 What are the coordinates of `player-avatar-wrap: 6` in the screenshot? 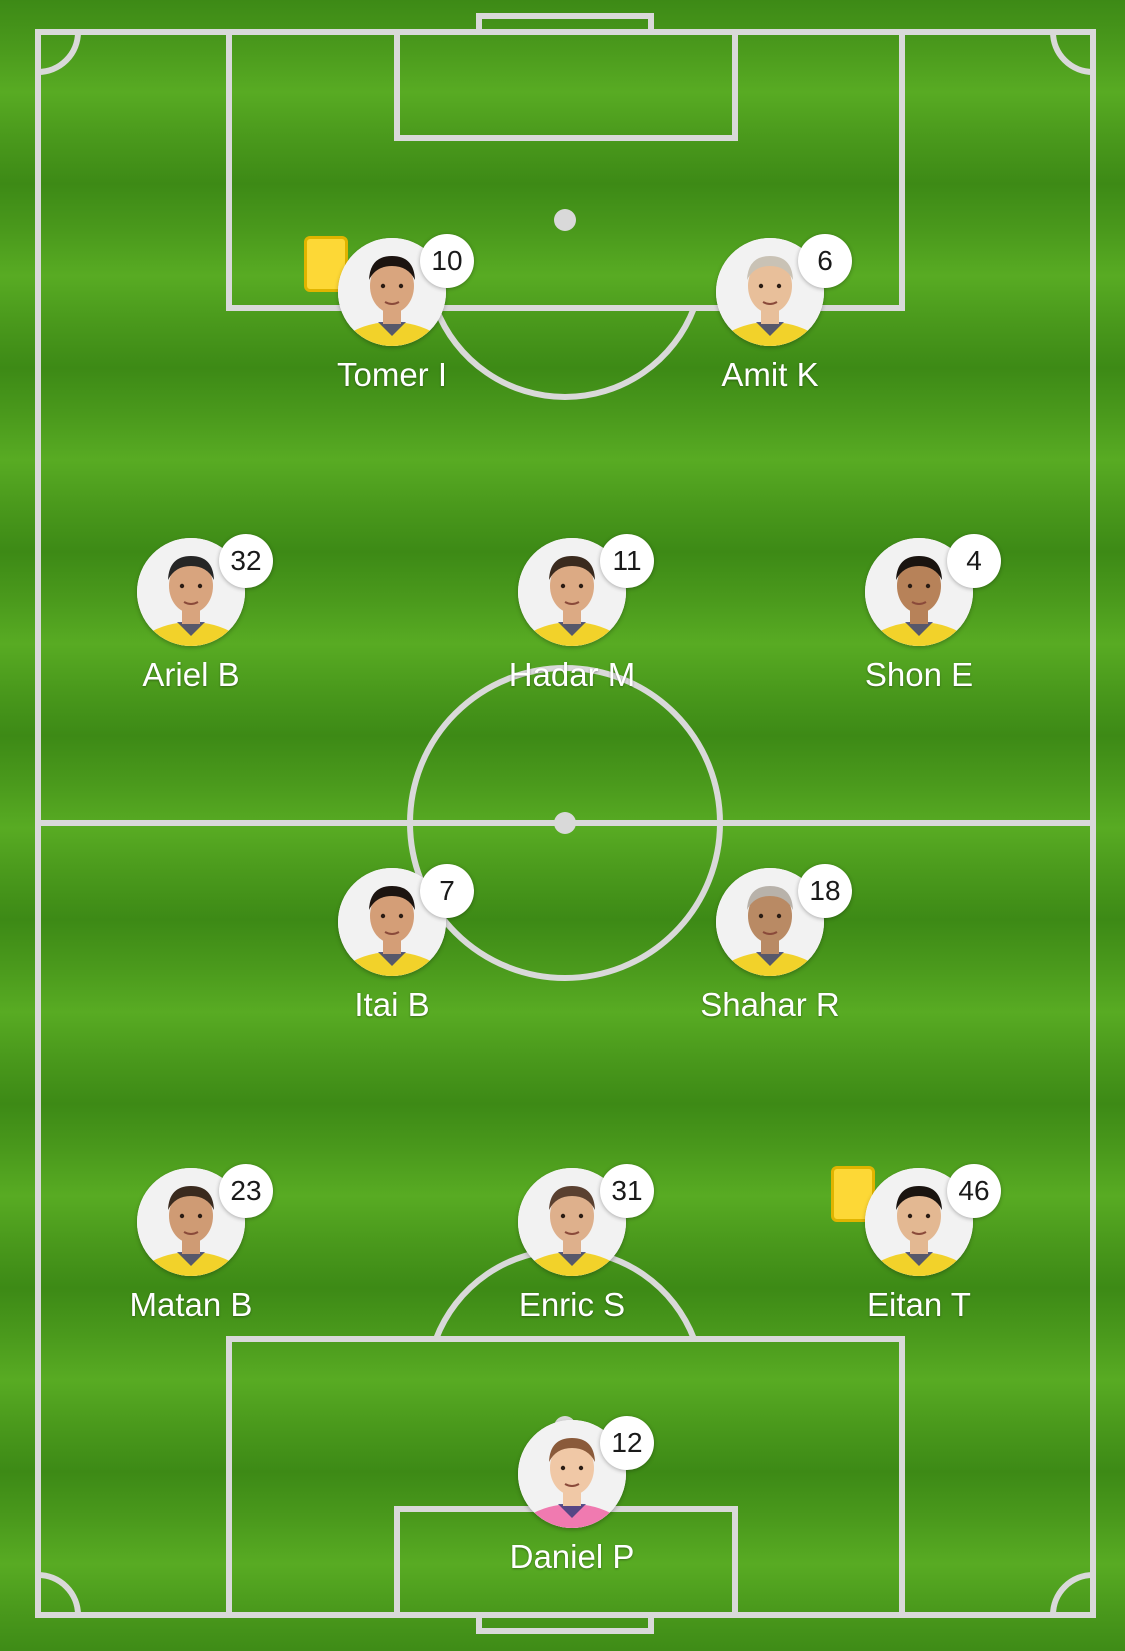 It's located at (784, 290).